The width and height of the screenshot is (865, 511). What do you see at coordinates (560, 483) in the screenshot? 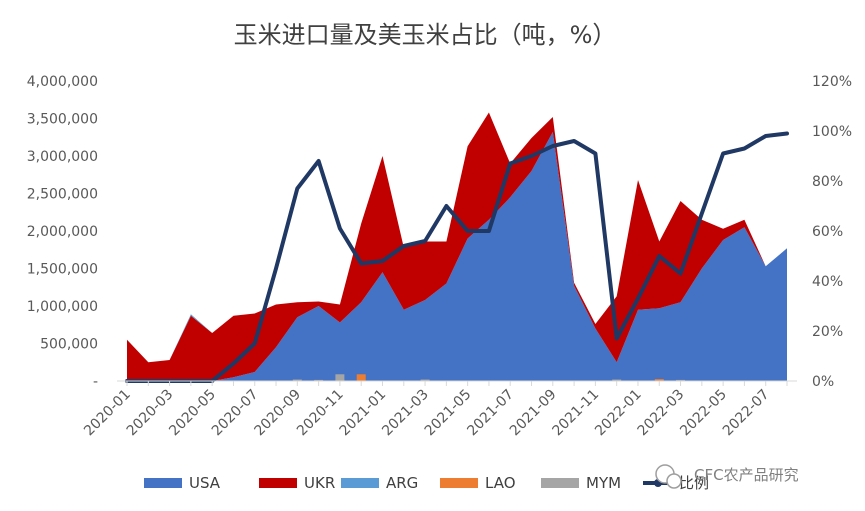
I see `legend-swatch-mym` at bounding box center [560, 483].